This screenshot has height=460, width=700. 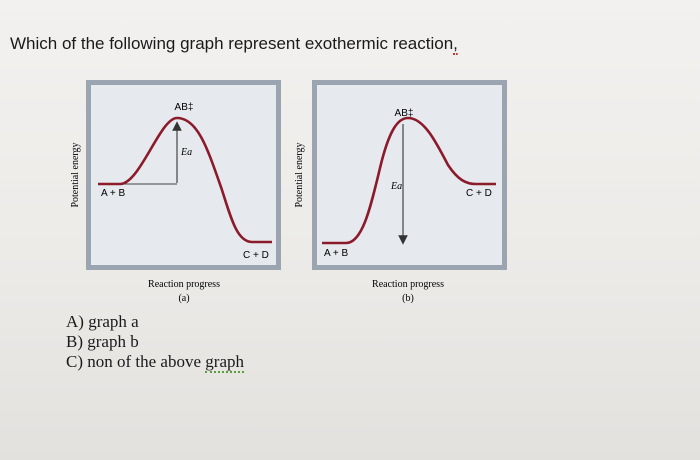 I want to click on graph-b-panel, so click(x=409, y=175).